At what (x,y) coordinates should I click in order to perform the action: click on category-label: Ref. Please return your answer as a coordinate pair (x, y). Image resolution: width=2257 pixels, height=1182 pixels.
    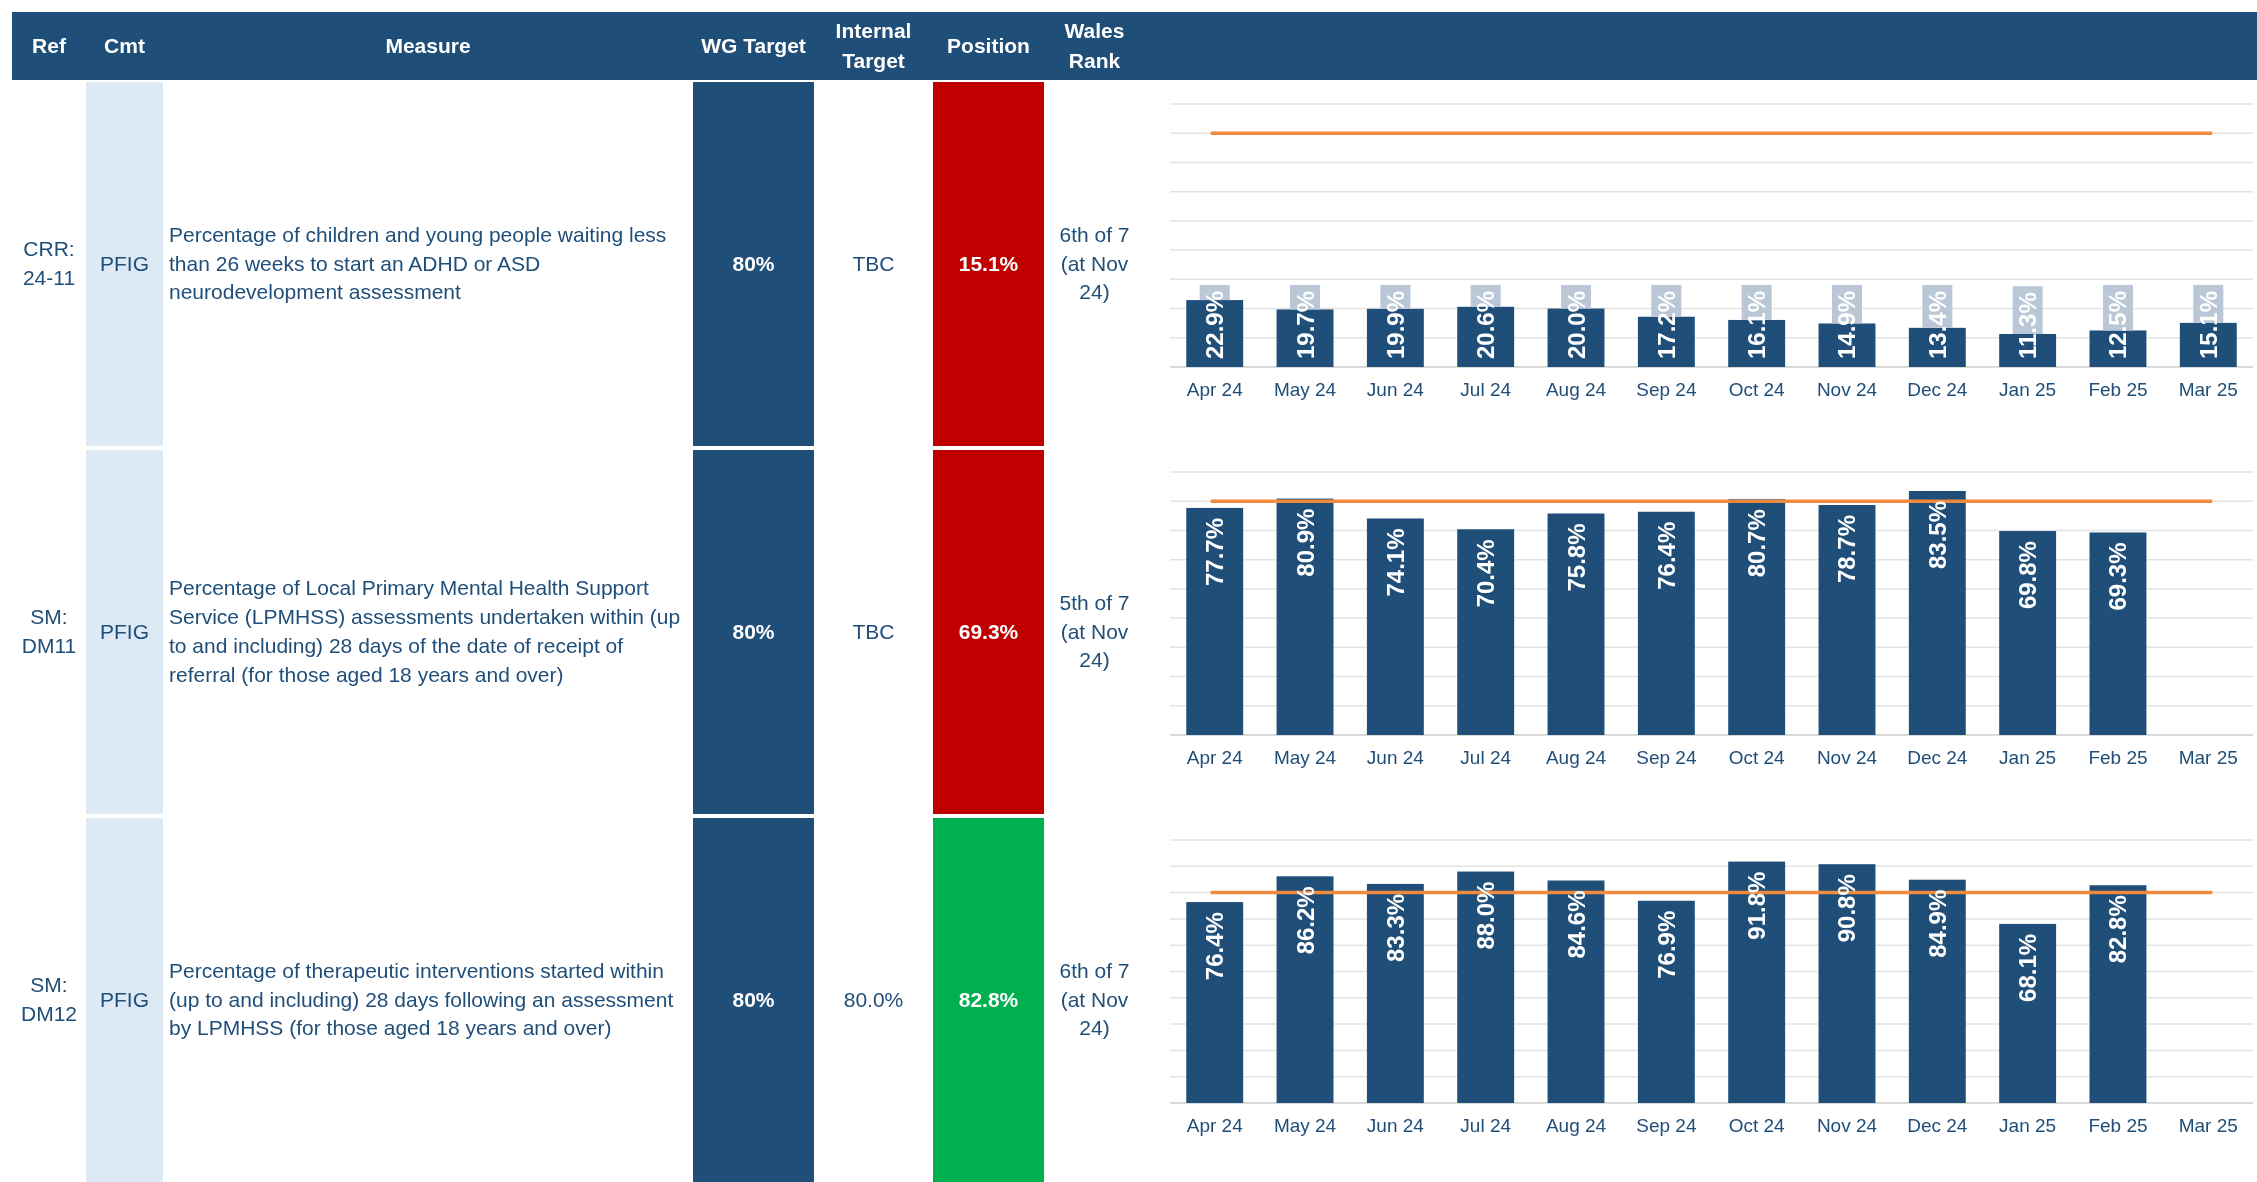
    Looking at the image, I should click on (49, 45).